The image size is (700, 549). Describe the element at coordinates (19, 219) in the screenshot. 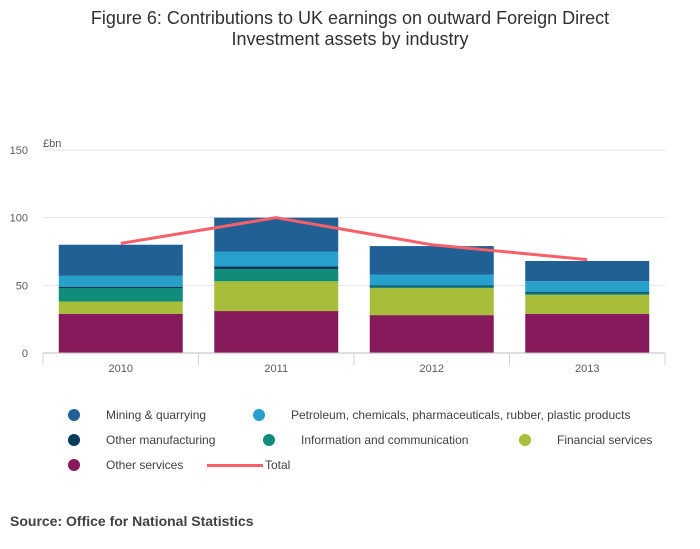

I see `y-tick-label-100: 100` at that location.